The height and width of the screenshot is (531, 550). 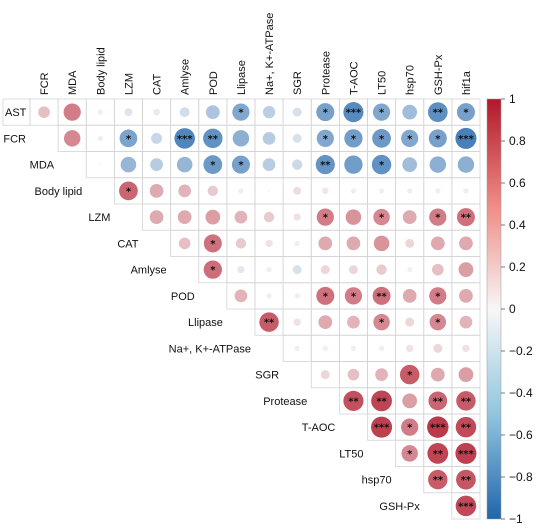 I want to click on corr-circle-na-k-atpase-hsp70, so click(x=410, y=348).